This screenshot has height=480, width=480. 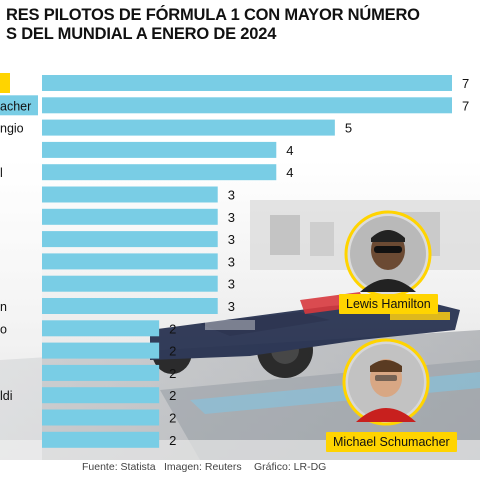 What do you see at coordinates (172, 395) in the screenshot?
I see `value-label-14: 2` at bounding box center [172, 395].